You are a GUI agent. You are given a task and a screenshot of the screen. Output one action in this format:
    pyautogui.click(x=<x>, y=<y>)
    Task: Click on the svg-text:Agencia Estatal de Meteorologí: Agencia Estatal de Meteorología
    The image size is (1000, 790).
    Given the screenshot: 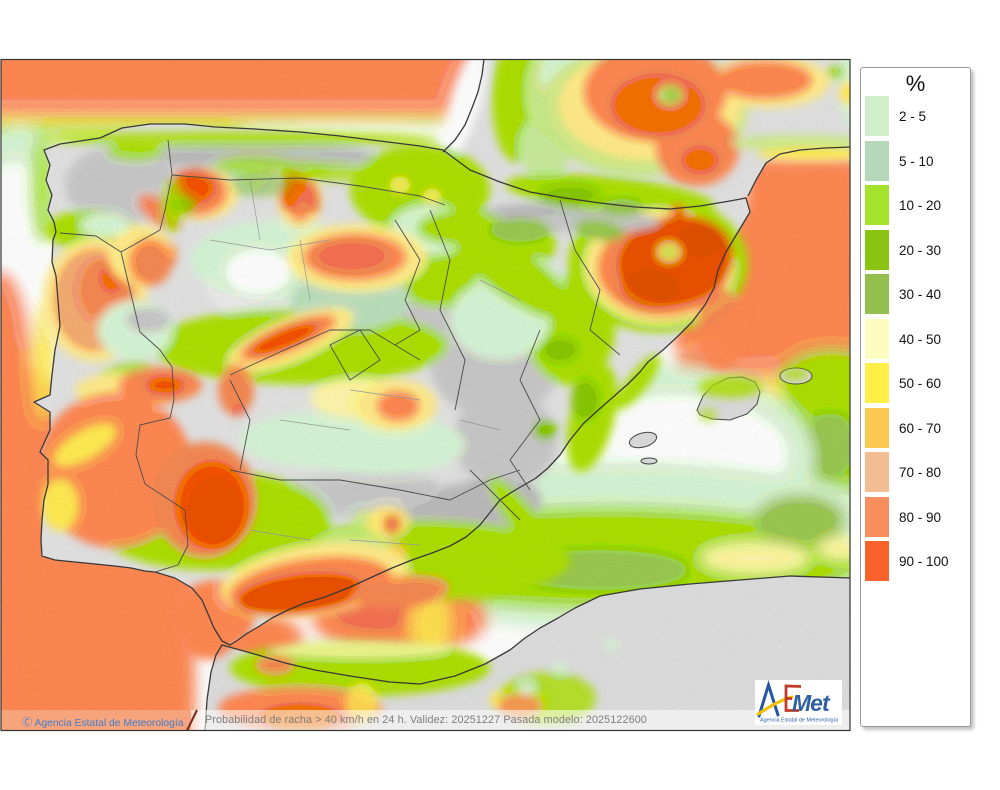 What is the action you would take?
    pyautogui.click(x=799, y=721)
    